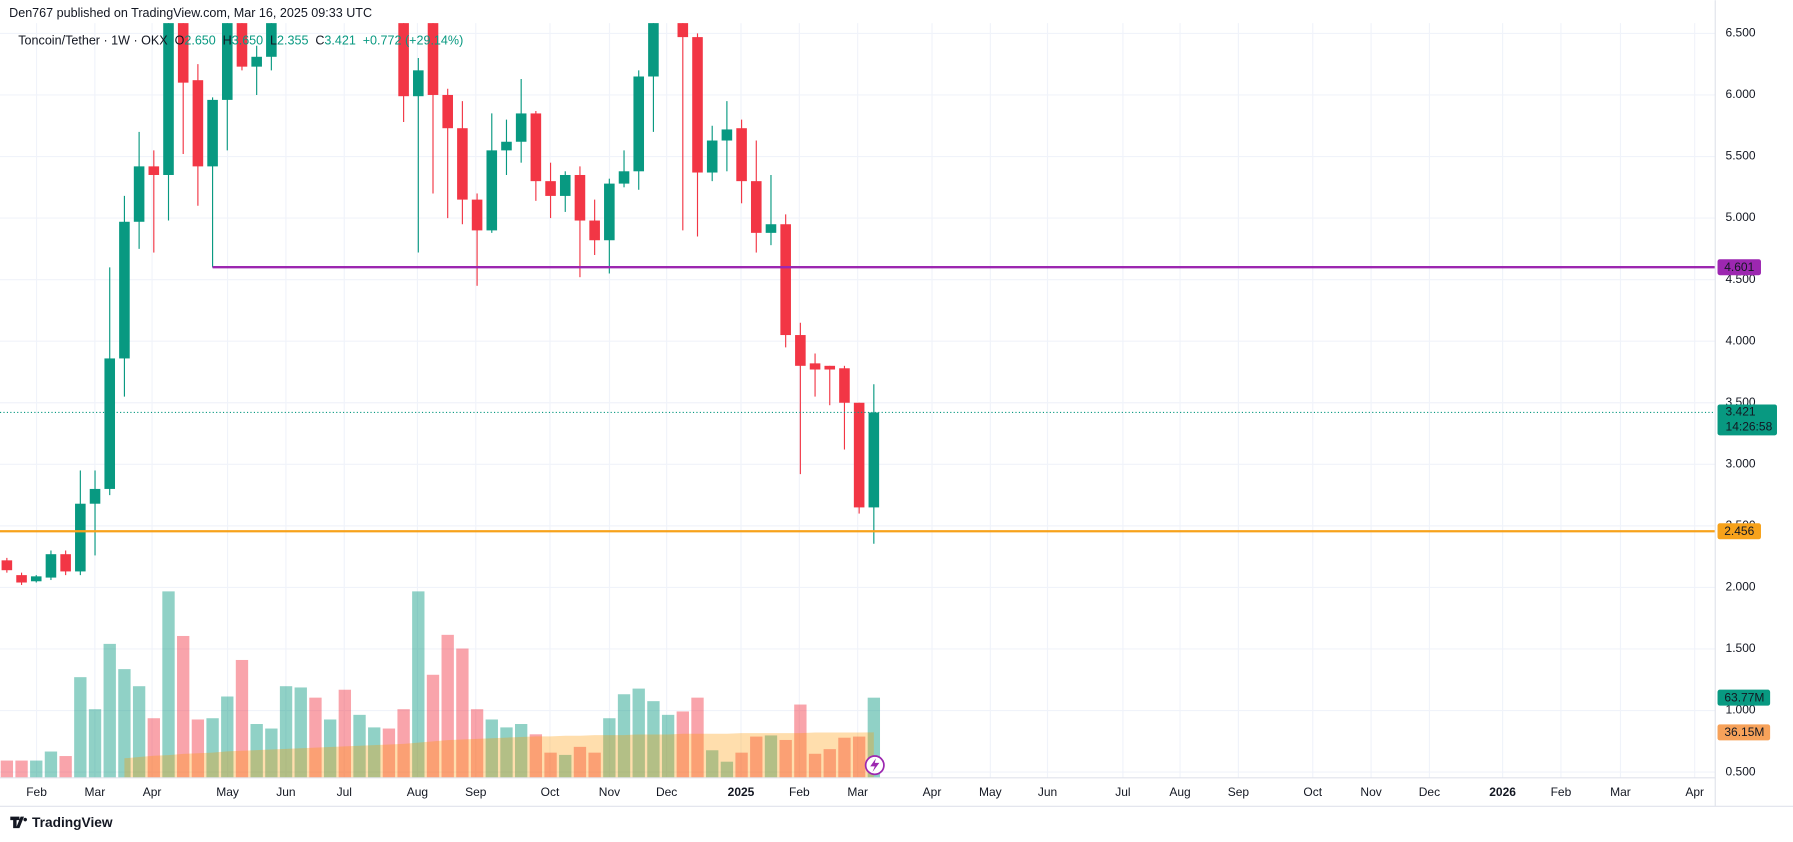 This screenshot has width=1793, height=842. What do you see at coordinates (1741, 771) in the screenshot?
I see `y-tick-label: 0.500` at bounding box center [1741, 771].